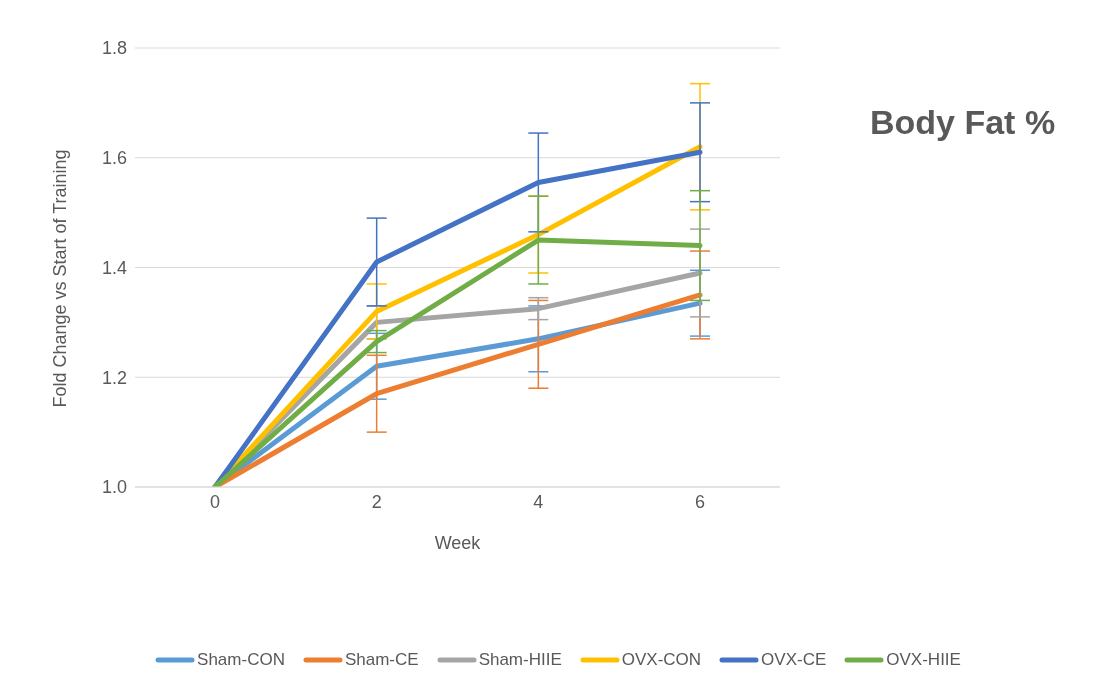 The image size is (1113, 692). What do you see at coordinates (923, 660) in the screenshot?
I see `legend-label: OVX-HIIE` at bounding box center [923, 660].